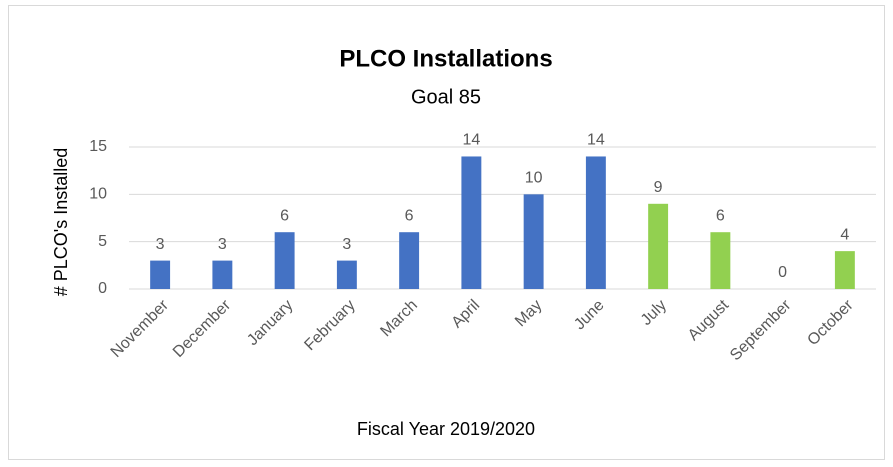  What do you see at coordinates (446, 97) in the screenshot?
I see `chart-subtitle: Goal 85` at bounding box center [446, 97].